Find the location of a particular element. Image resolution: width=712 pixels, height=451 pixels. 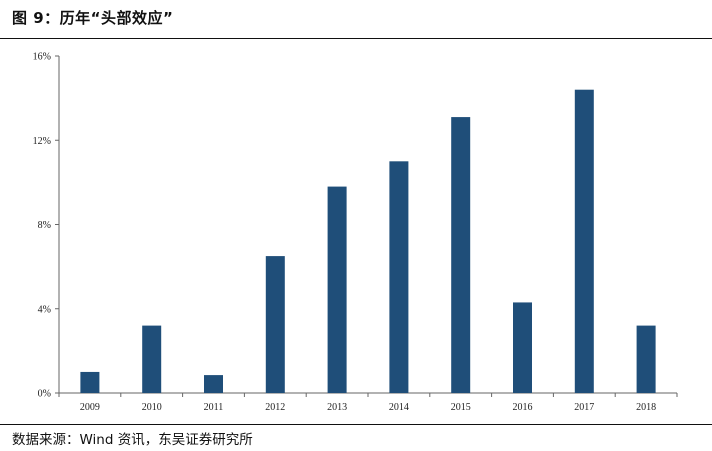

y-tick-label: 12% is located at coordinates (42, 141).